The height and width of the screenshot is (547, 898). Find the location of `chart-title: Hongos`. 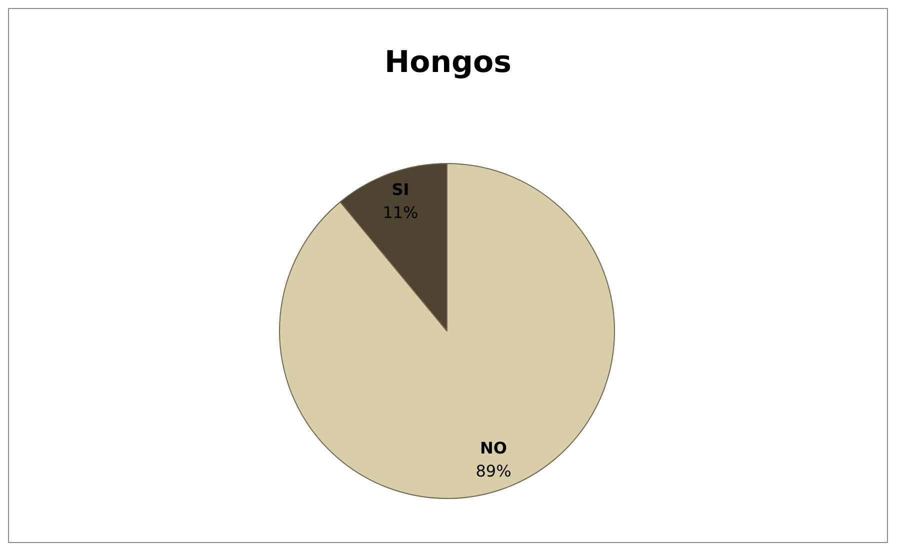

chart-title: Hongos is located at coordinates (448, 62).